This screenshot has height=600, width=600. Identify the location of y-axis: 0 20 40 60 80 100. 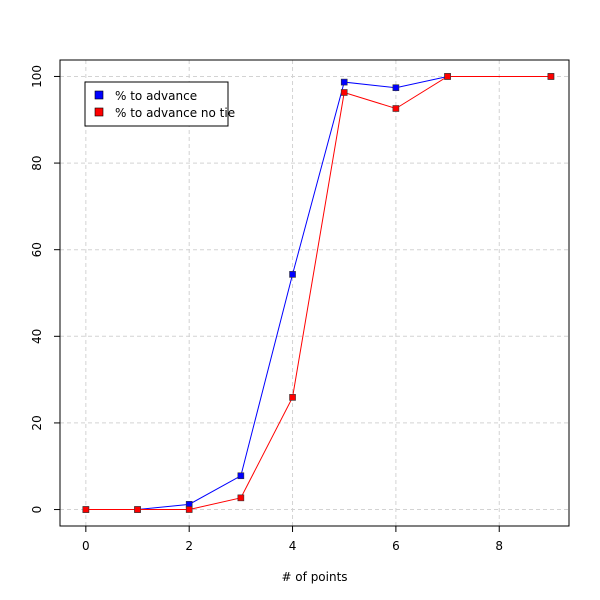
(45, 289).